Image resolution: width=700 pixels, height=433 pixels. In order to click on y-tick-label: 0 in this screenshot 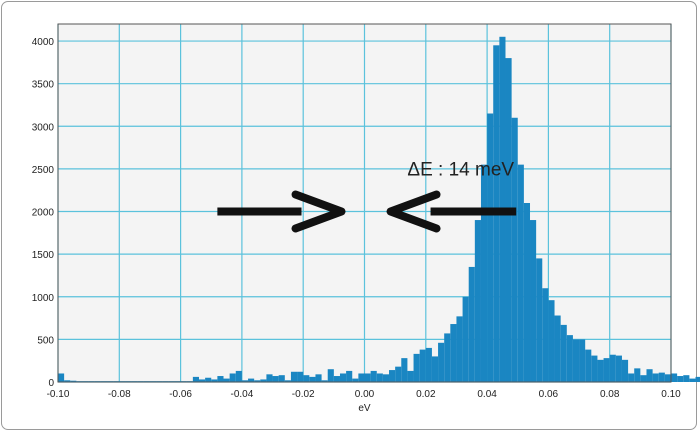, I will do `click(51, 383)`.